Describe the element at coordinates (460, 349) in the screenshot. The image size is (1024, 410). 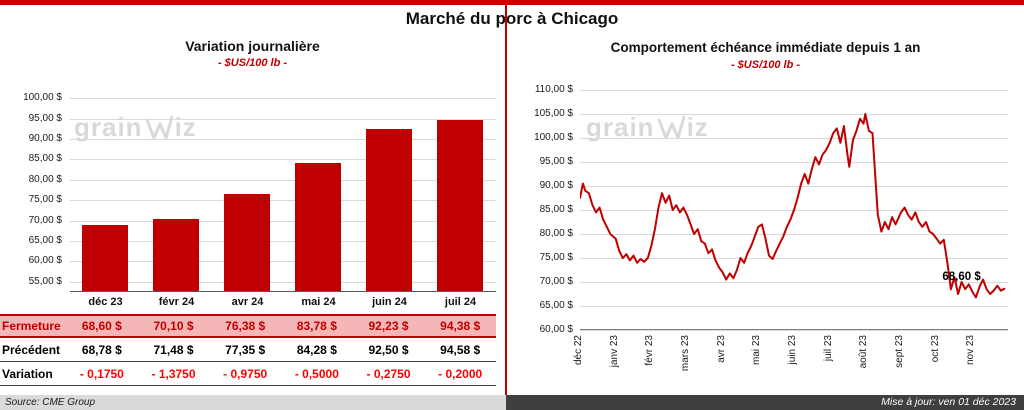
I see `table-cell: 94,58 $` at that location.